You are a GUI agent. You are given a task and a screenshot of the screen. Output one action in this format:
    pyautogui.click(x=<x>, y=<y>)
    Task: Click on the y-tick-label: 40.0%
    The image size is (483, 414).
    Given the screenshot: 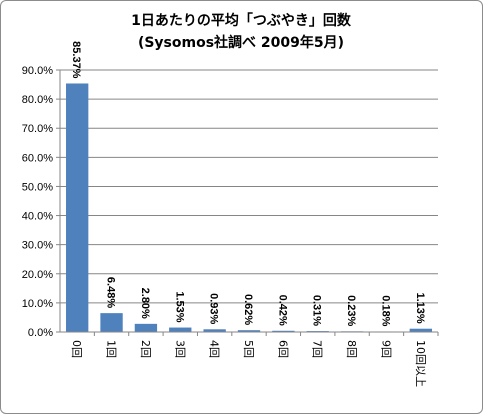 What is the action you would take?
    pyautogui.click(x=37, y=217)
    